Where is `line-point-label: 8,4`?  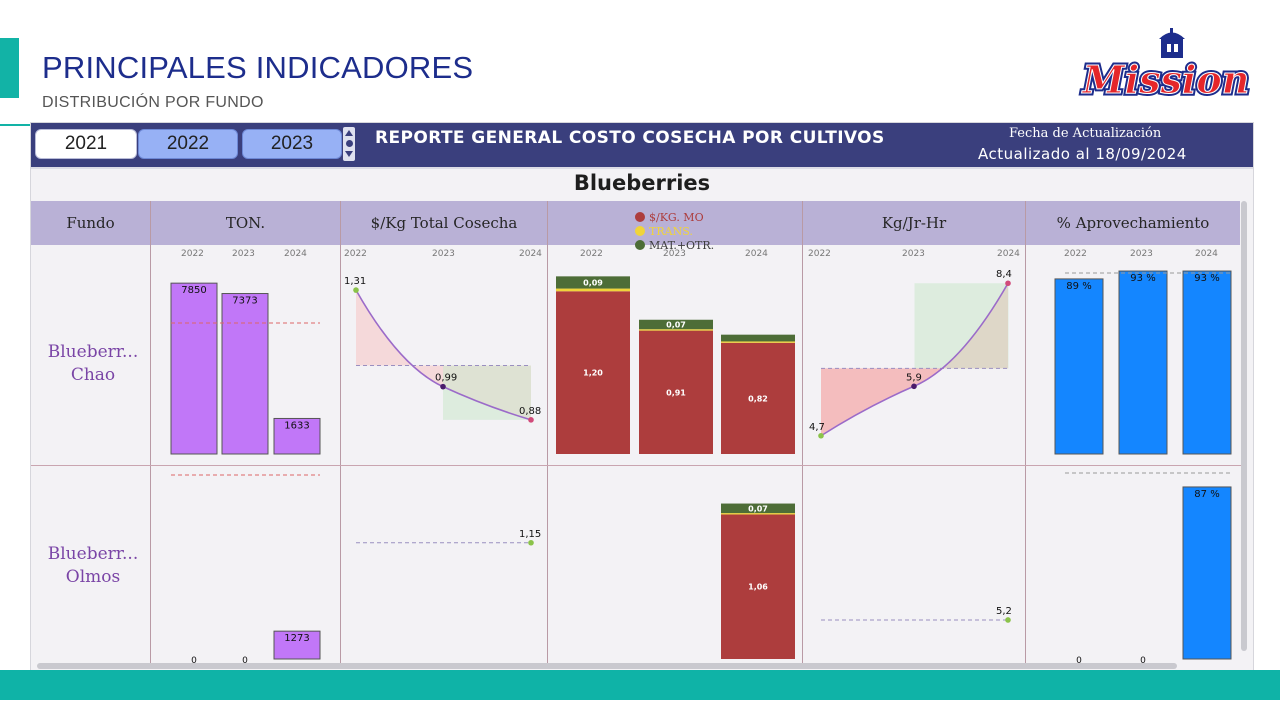 line-point-label: 8,4 is located at coordinates (1004, 274).